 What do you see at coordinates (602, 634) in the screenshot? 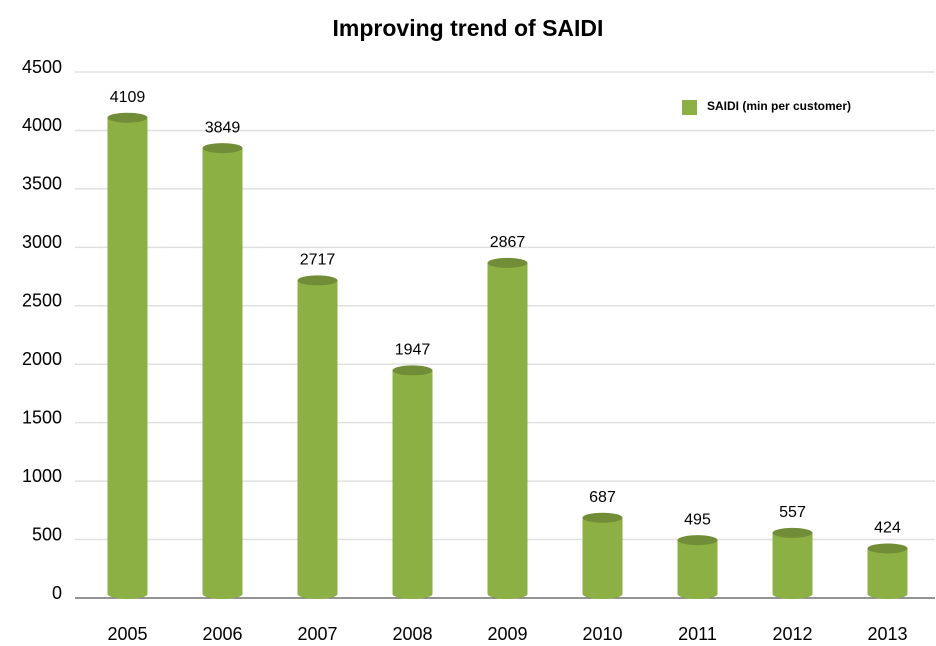
I see `x-tick-label: 2010` at bounding box center [602, 634].